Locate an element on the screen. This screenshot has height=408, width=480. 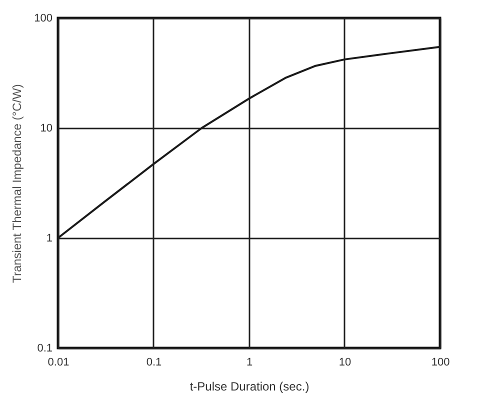
y-tick-label: 0.1 is located at coordinates (44, 348).